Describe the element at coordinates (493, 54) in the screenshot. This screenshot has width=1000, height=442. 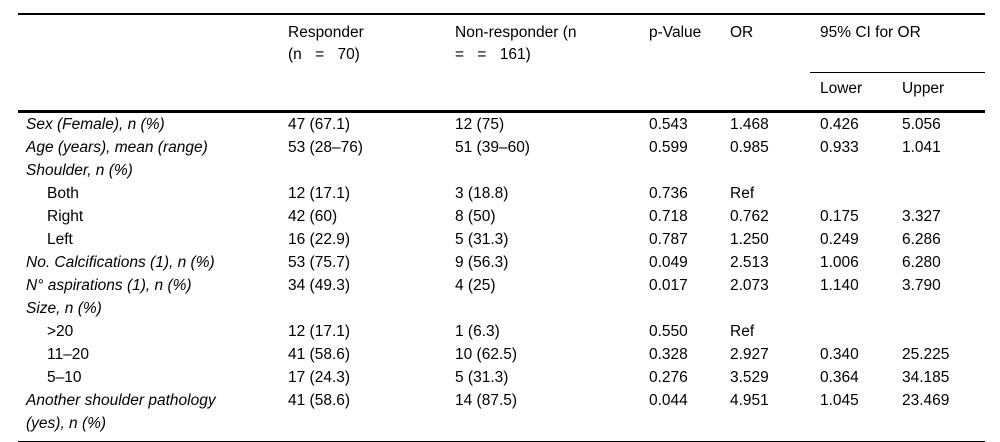
I see `header-nonresponder-line2: = = 161)` at that location.